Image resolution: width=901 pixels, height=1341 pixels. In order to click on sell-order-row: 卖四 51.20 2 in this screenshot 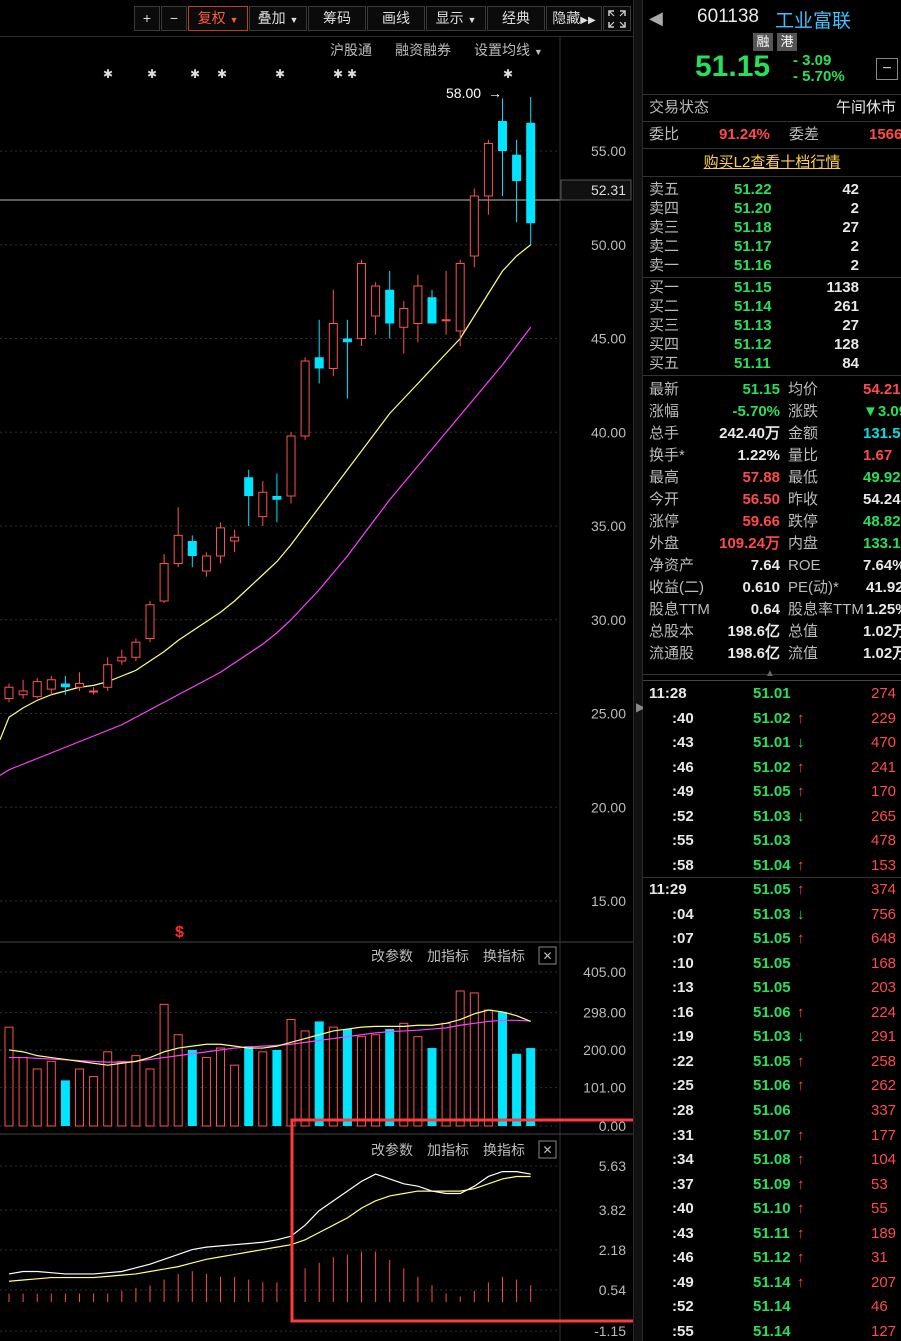, I will do `click(772, 208)`.